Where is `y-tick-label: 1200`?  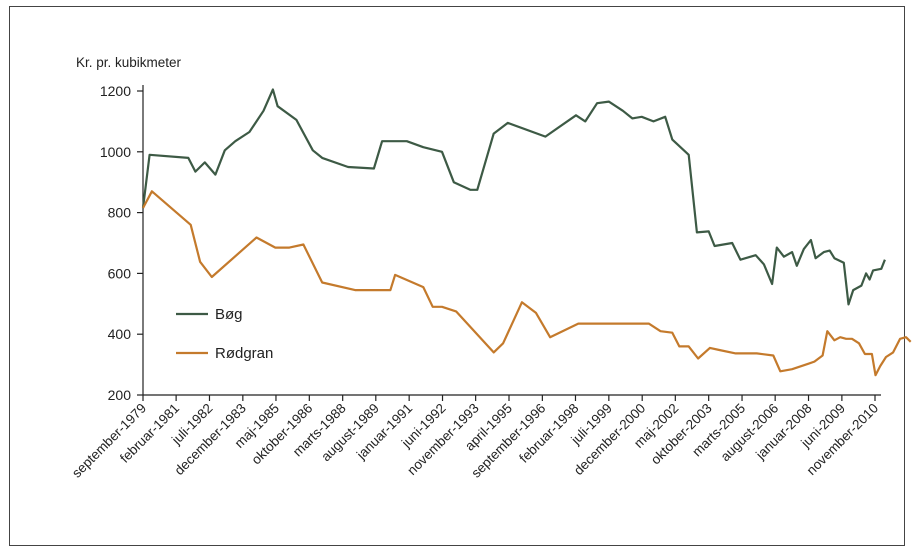
y-tick-label: 1200 is located at coordinates (115, 91).